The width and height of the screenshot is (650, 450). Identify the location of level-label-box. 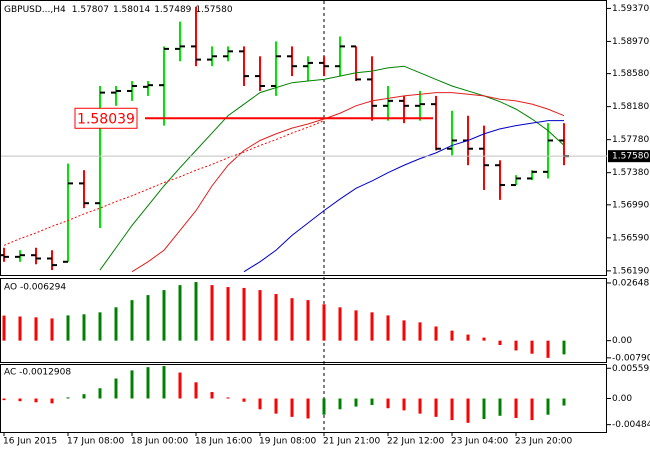
(106, 118).